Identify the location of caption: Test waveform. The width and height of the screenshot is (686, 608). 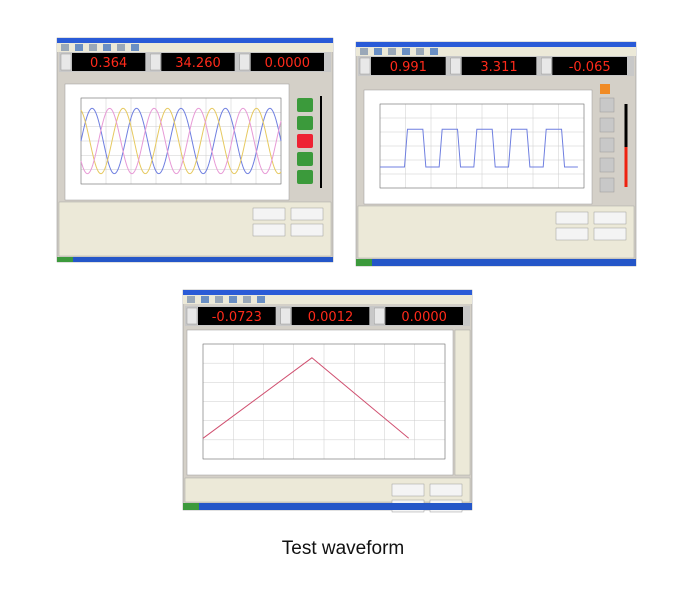
(343, 548).